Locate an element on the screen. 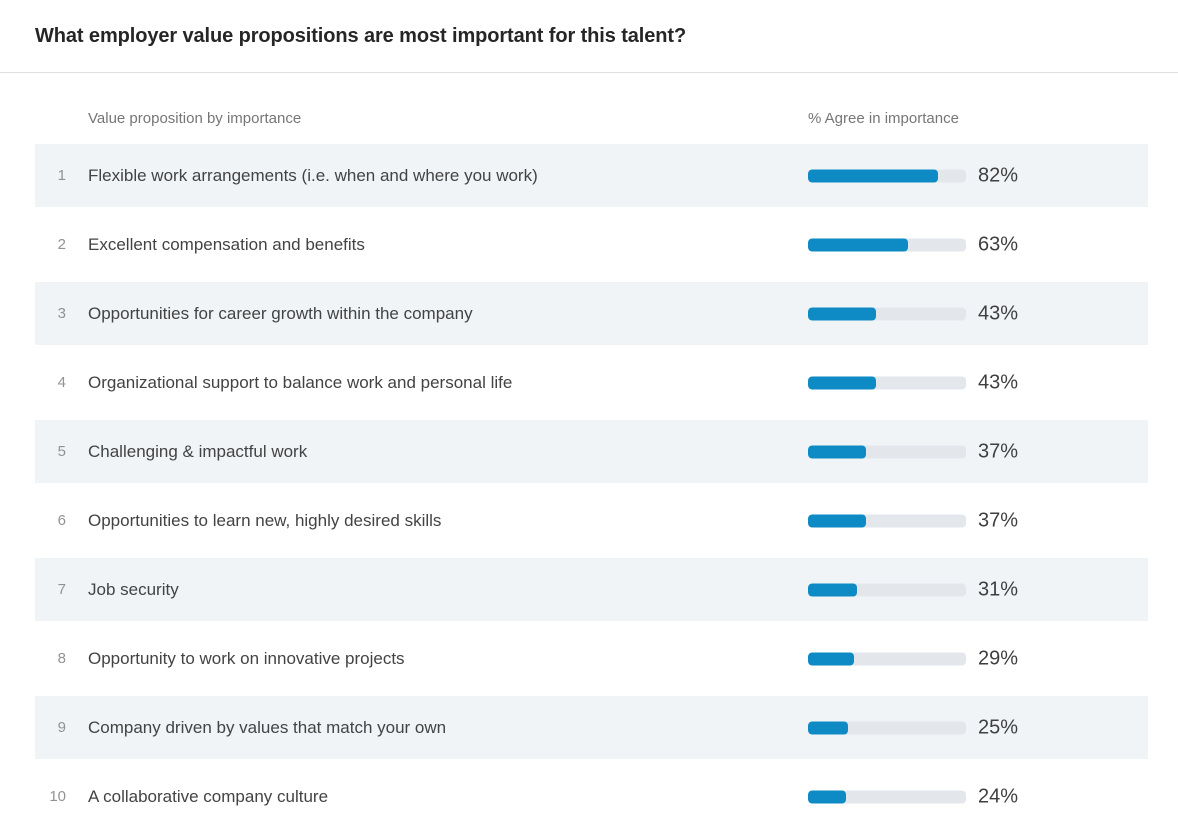 The image size is (1178, 828). rank-label: 3 is located at coordinates (61, 313).